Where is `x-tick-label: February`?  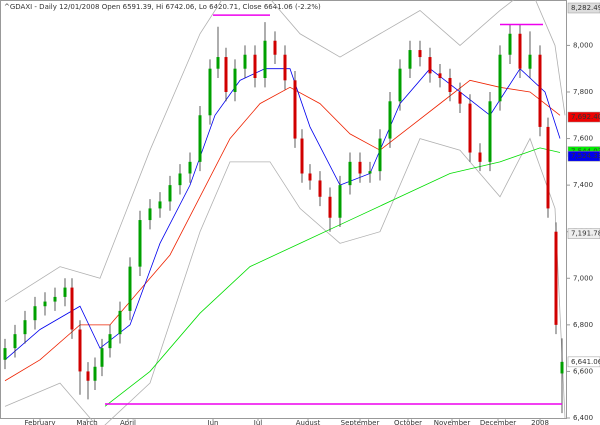
x-tick-label: February is located at coordinates (39, 422).